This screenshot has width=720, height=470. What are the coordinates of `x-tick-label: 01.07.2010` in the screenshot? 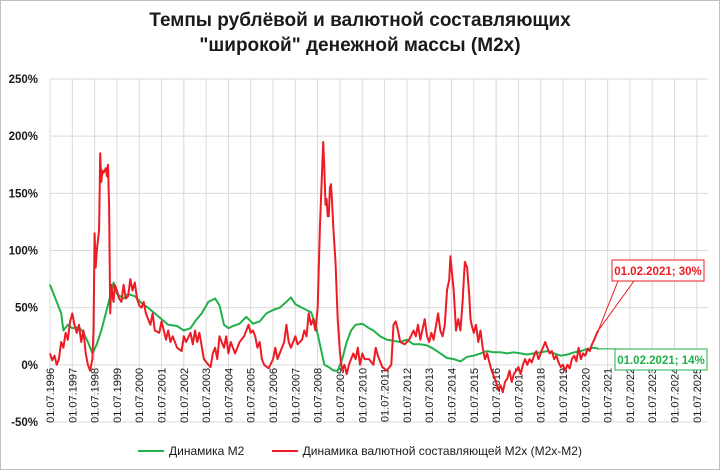 It's located at (363, 395).